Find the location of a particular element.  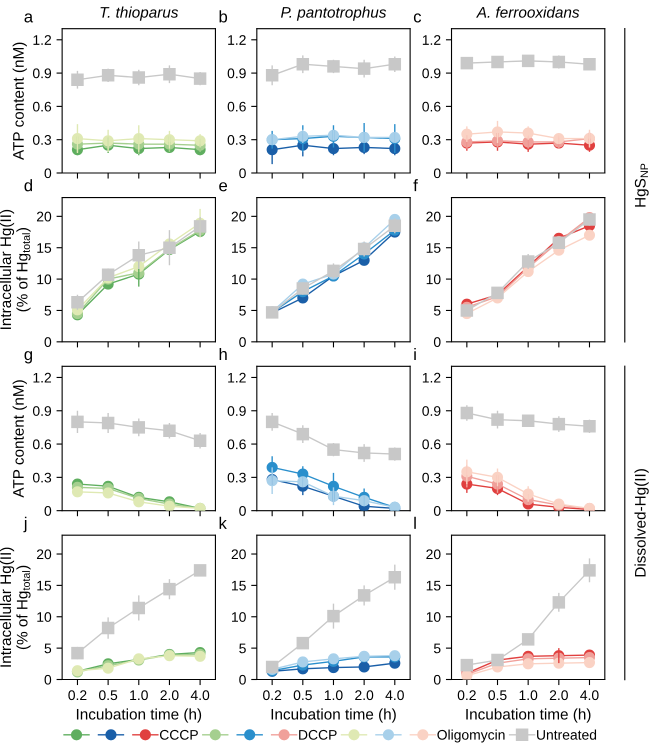

legend-label: CCCP is located at coordinates (179, 735).